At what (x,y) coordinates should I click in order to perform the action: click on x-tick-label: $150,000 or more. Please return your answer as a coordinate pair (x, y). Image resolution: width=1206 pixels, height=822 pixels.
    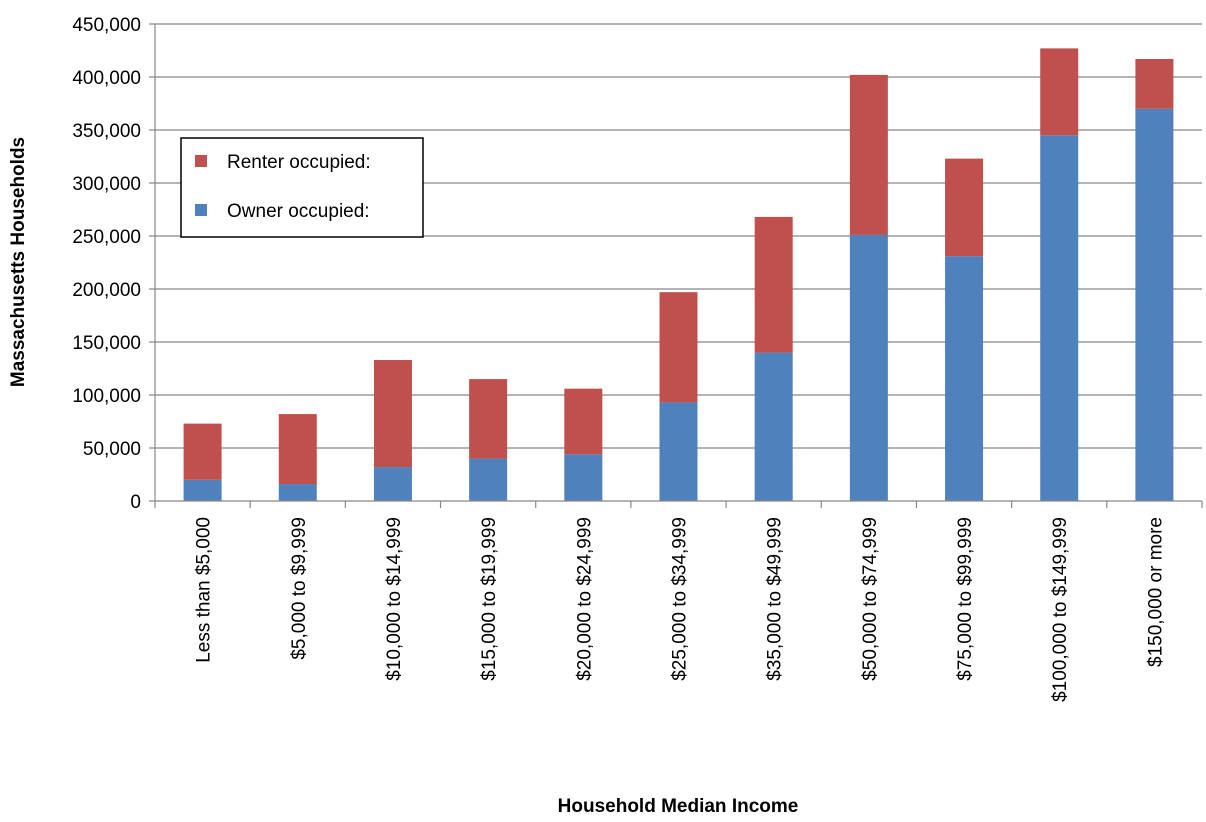
    Looking at the image, I should click on (1155, 592).